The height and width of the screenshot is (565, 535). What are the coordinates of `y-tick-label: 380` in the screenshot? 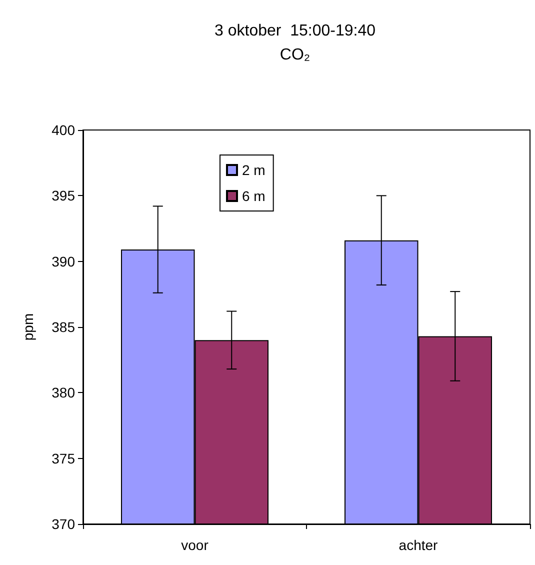 It's located at (64, 392).